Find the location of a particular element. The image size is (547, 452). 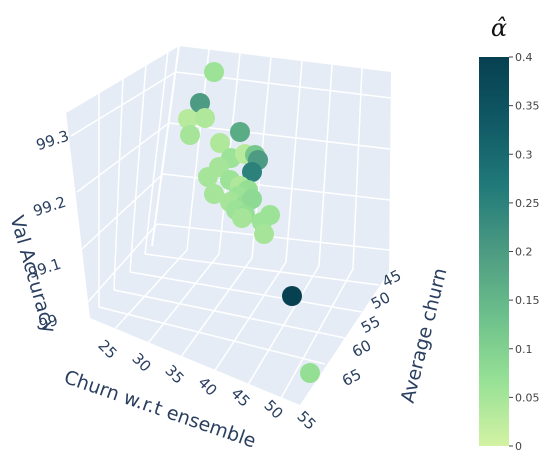

z-tick-label: 99.2 is located at coordinates (49, 206).